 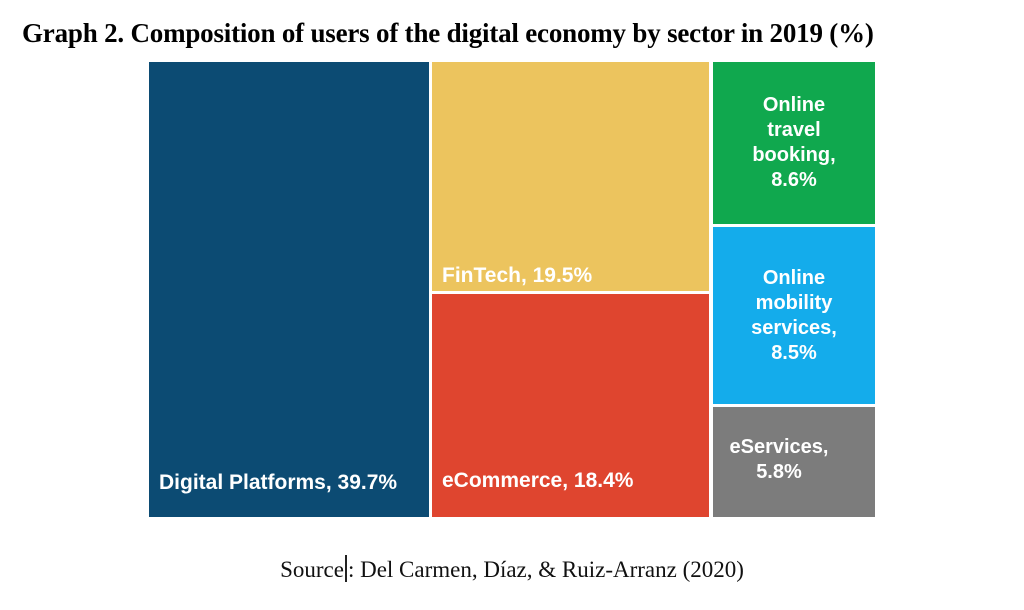 What do you see at coordinates (570, 405) in the screenshot?
I see `treemap-tile-ecommerce: eCommerce, 18.4%` at bounding box center [570, 405].